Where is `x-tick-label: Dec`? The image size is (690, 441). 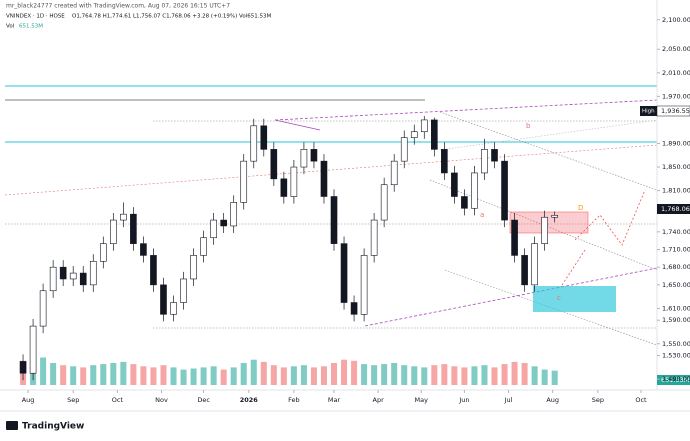 x-tick-label: Dec is located at coordinates (203, 400).